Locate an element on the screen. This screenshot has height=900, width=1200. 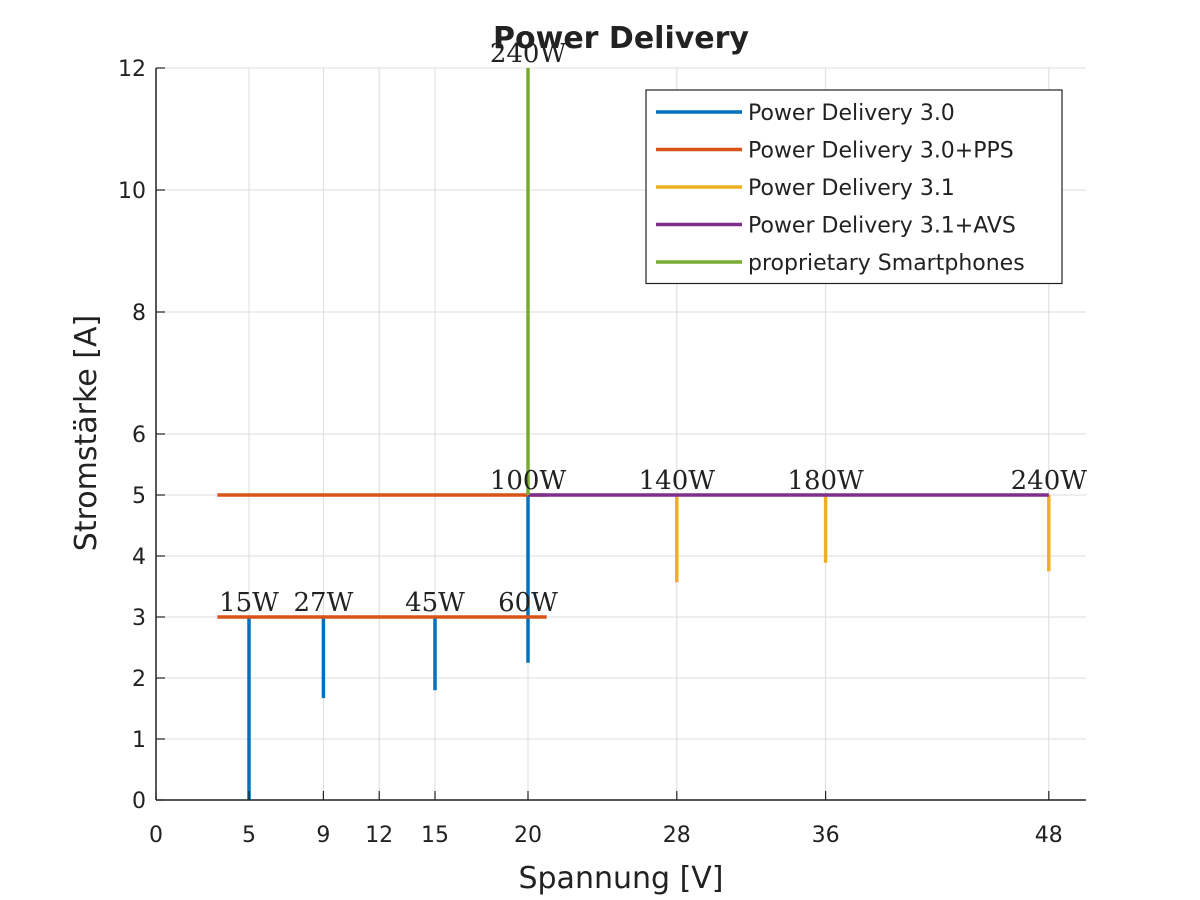
data-label-7: 240W is located at coordinates (1049, 481).